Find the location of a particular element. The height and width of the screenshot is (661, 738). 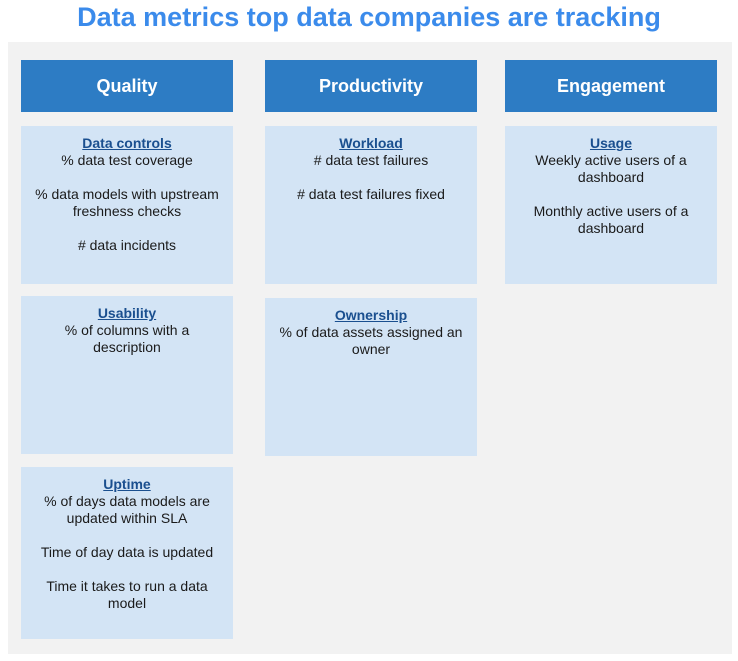

column-header-productivity: Productivity is located at coordinates (371, 86).